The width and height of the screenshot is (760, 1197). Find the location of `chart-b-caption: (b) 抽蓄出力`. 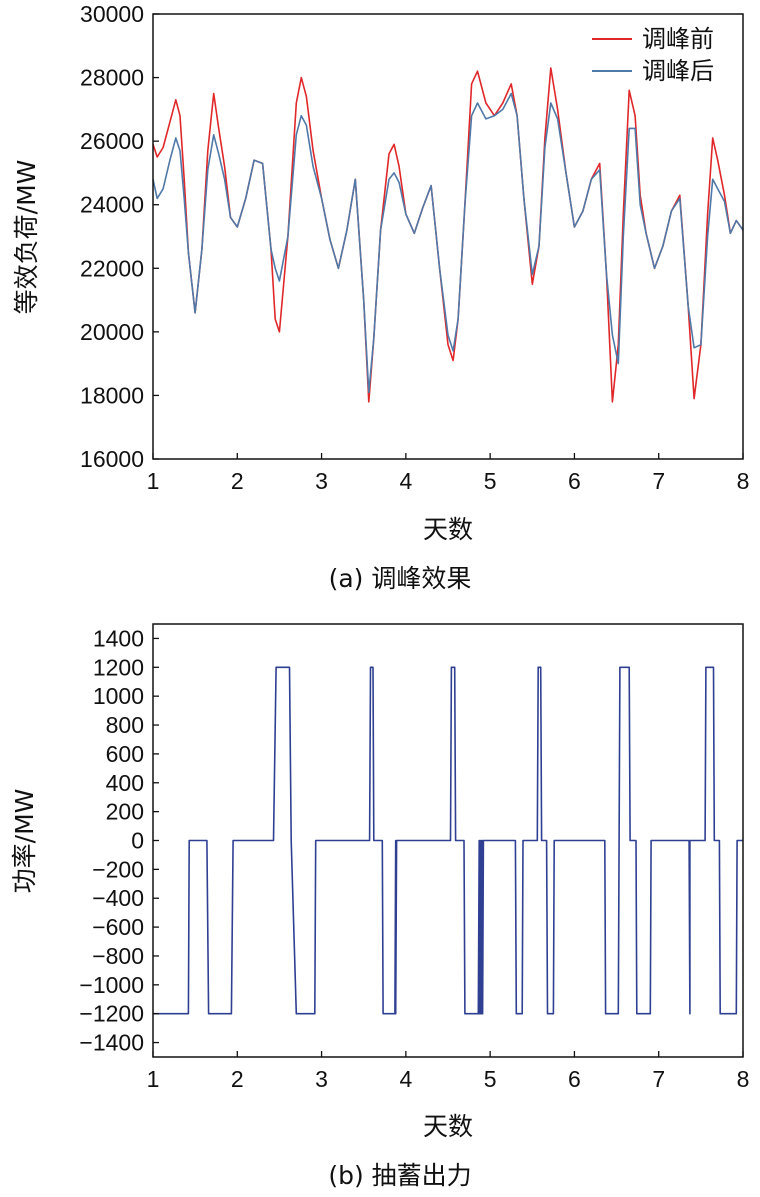

chart-b-caption: (b) 抽蓄出力 is located at coordinates (399, 1175).